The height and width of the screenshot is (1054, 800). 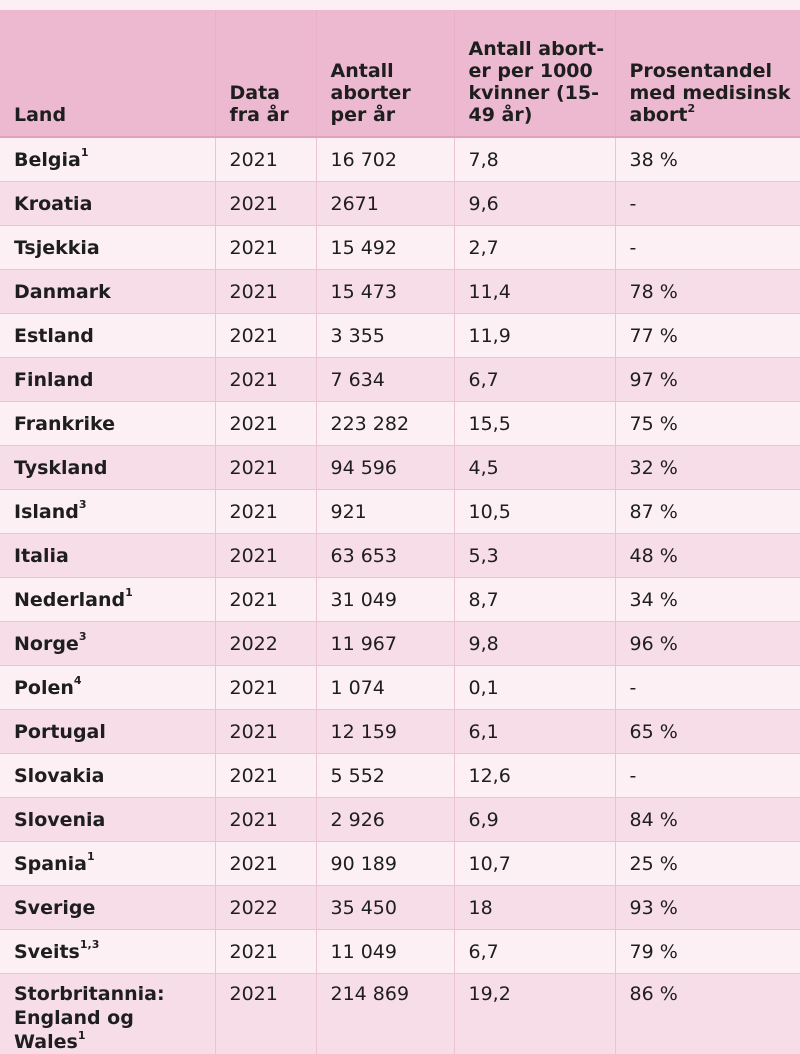 I want to click on cell-count: 15 492, so click(x=385, y=248).